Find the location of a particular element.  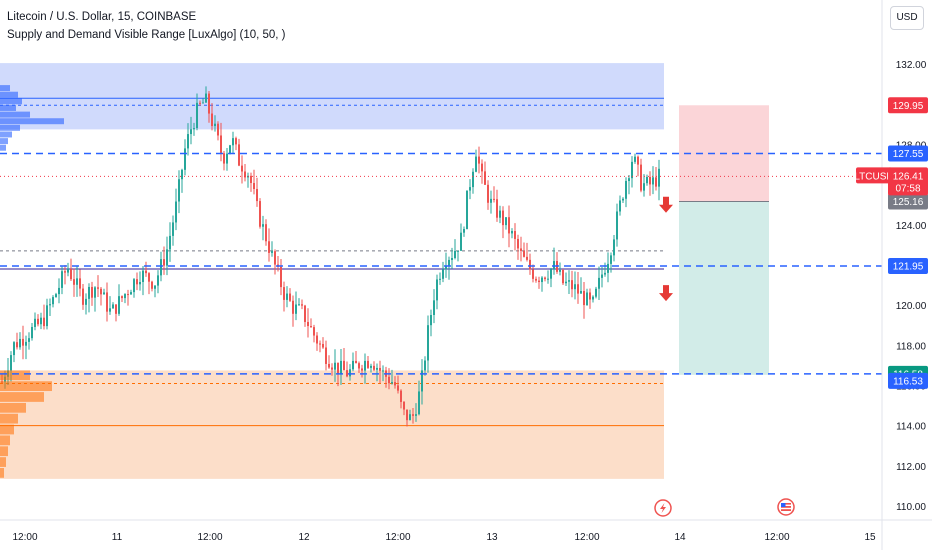

time-axis: 12:00 11 12:00 12 12:00 13 12:00 14 12:00 15 is located at coordinates (444, 537).